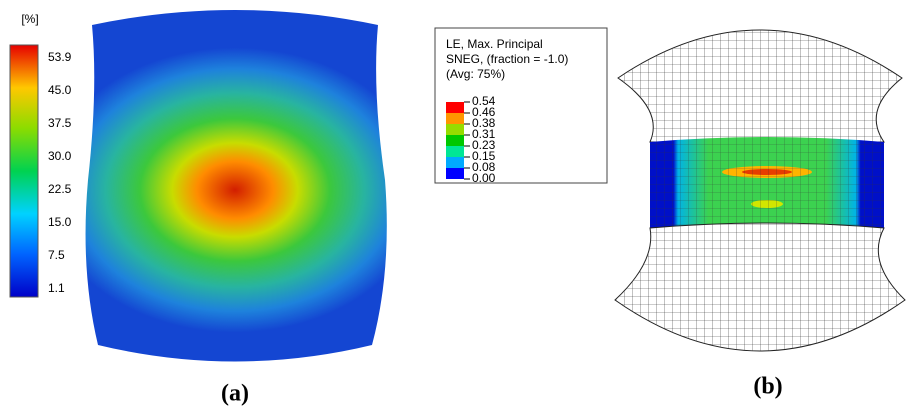 The width and height of the screenshot is (917, 413). What do you see at coordinates (235, 394) in the screenshot?
I see `caption: (a)` at bounding box center [235, 394].